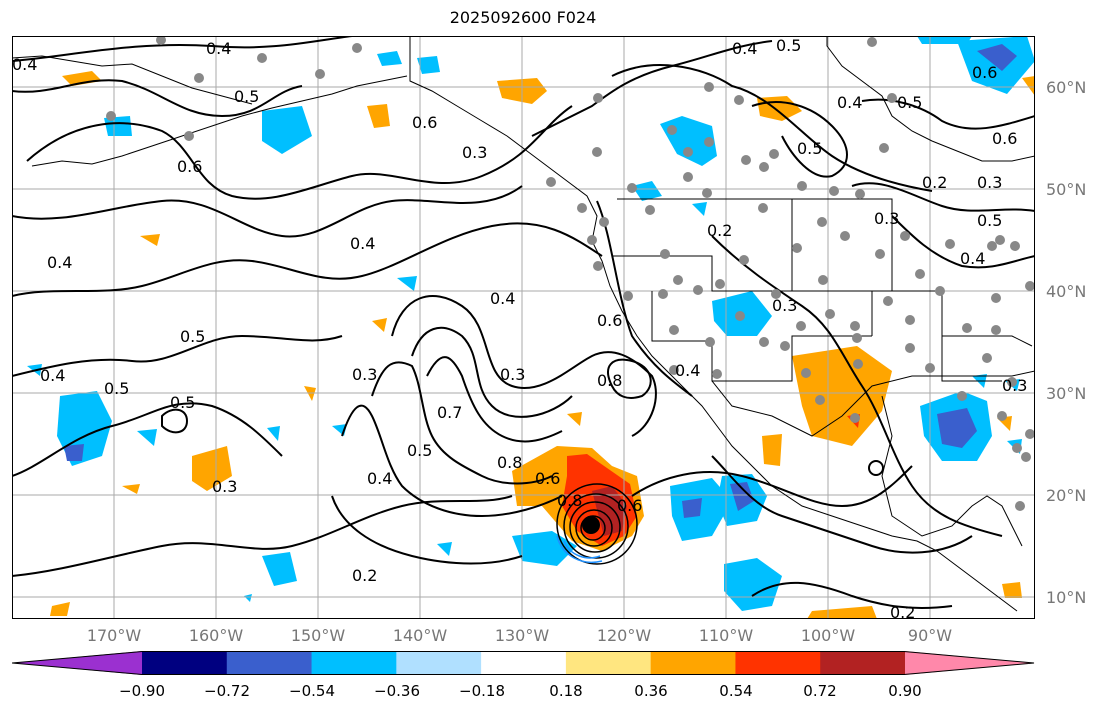 This screenshot has height=712, width=1105. Describe the element at coordinates (828, 635) in the screenshot. I see `lon-label: 100°W` at that location.